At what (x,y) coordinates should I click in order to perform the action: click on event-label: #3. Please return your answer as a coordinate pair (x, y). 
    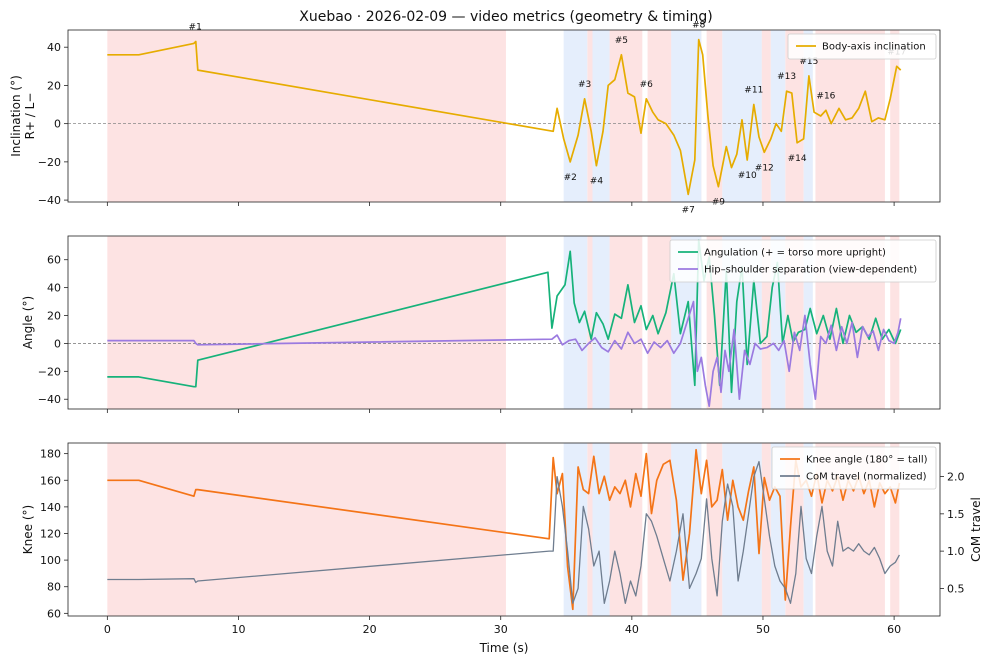
    Looking at the image, I should click on (584, 85).